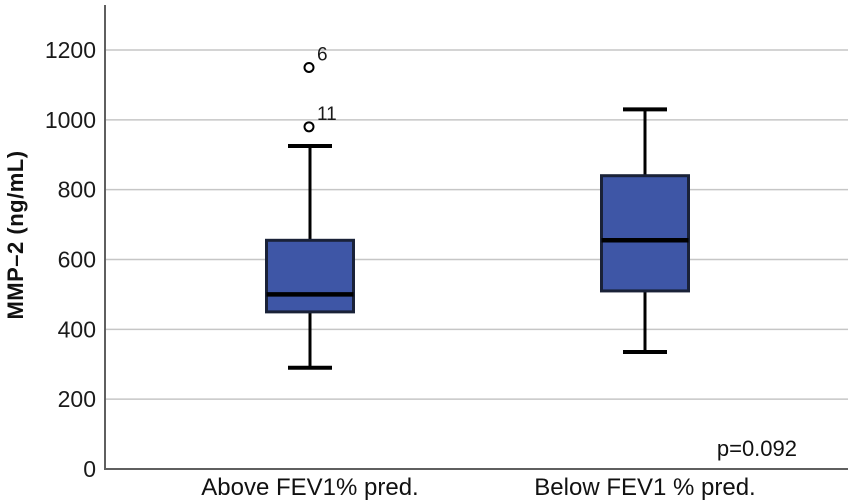 This screenshot has height=504, width=855. Describe the element at coordinates (756, 448) in the screenshot. I see `p-value-annotation: p=0.092` at that location.